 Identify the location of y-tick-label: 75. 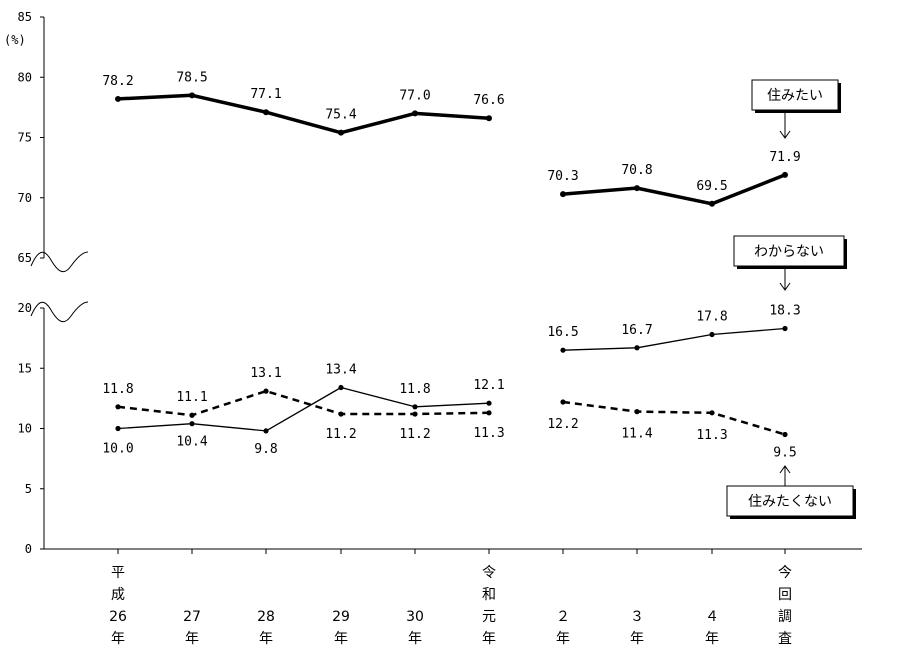
(25, 138).